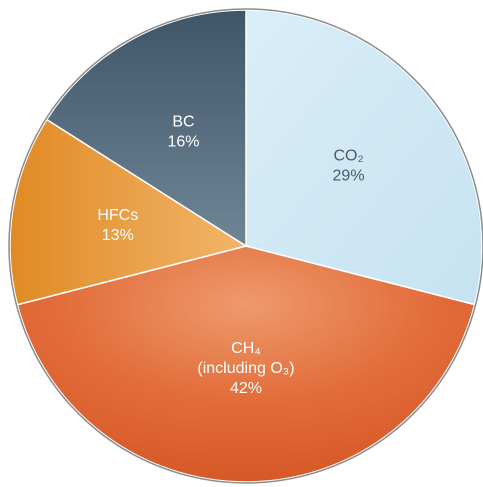 Image resolution: width=483 pixels, height=487 pixels. What do you see at coordinates (183, 121) in the screenshot?
I see `slice-name-label: BC` at bounding box center [183, 121].